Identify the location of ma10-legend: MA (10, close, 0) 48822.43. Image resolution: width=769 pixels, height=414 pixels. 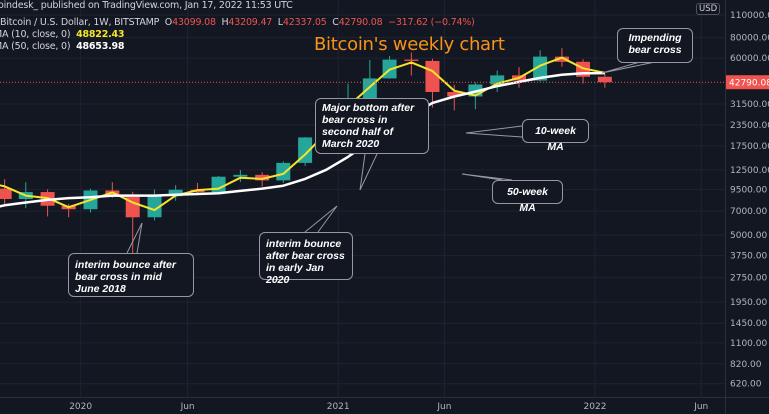
(62, 34).